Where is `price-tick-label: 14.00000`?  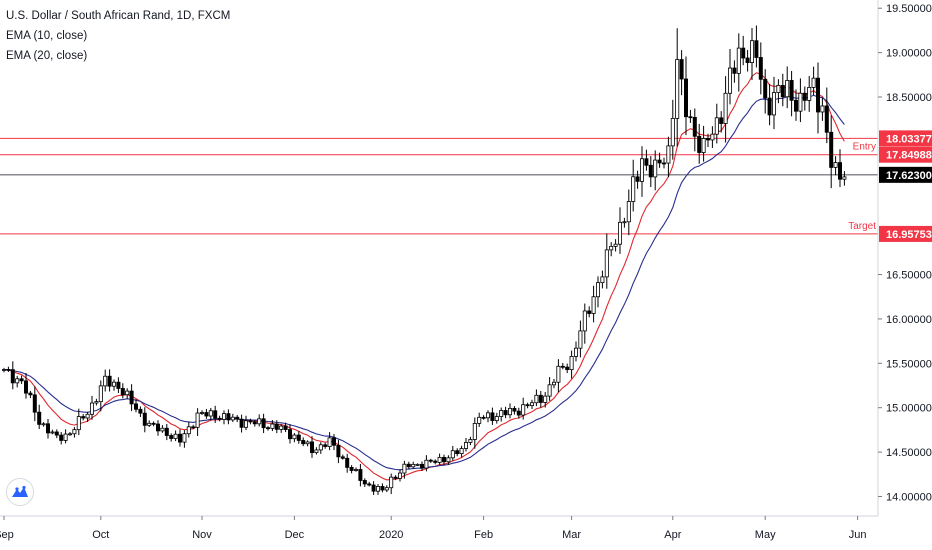 price-tick-label: 14.00000 is located at coordinates (909, 497).